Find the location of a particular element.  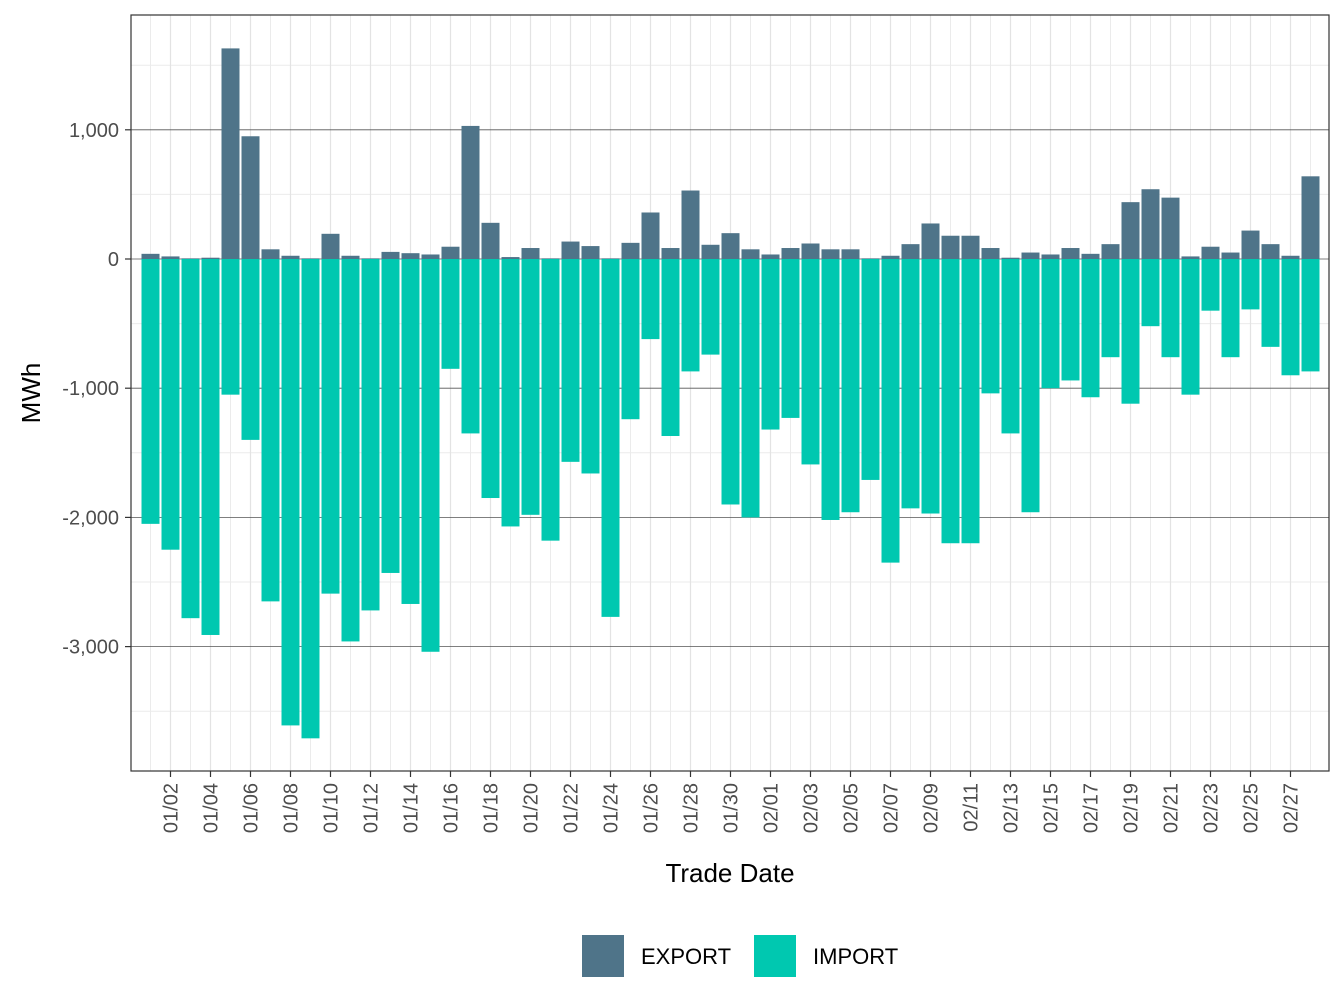

y-tick-label: -2,000 is located at coordinates (90, 518).